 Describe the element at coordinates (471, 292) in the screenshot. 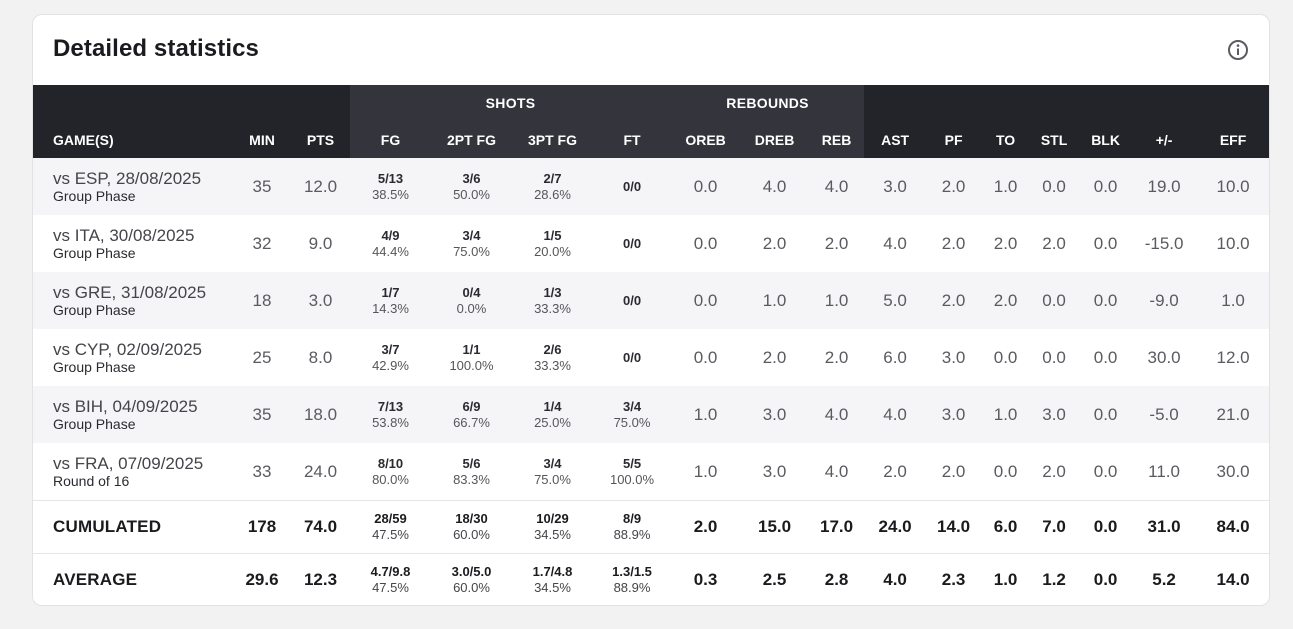

I see `fg2-made-attempted: 0/4` at that location.